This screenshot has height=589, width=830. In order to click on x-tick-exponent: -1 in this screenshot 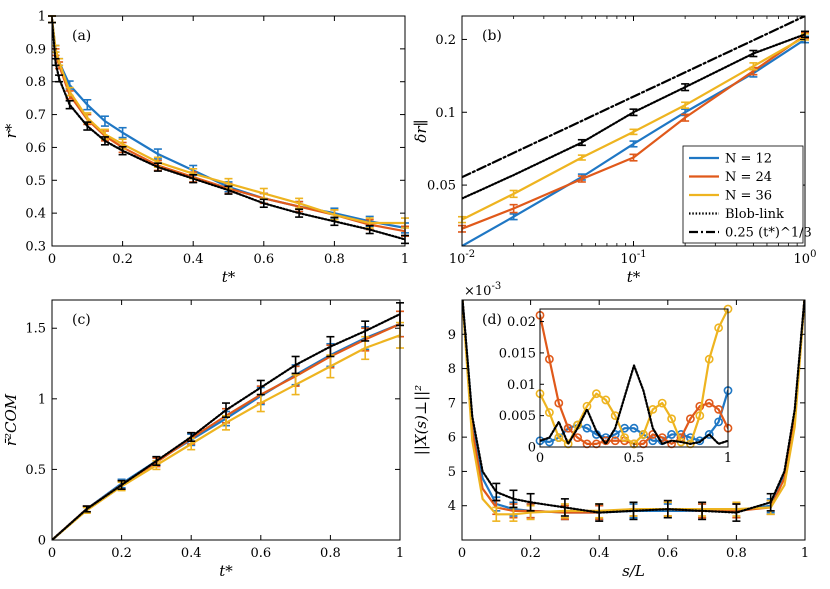, I will do `click(642, 254)`.